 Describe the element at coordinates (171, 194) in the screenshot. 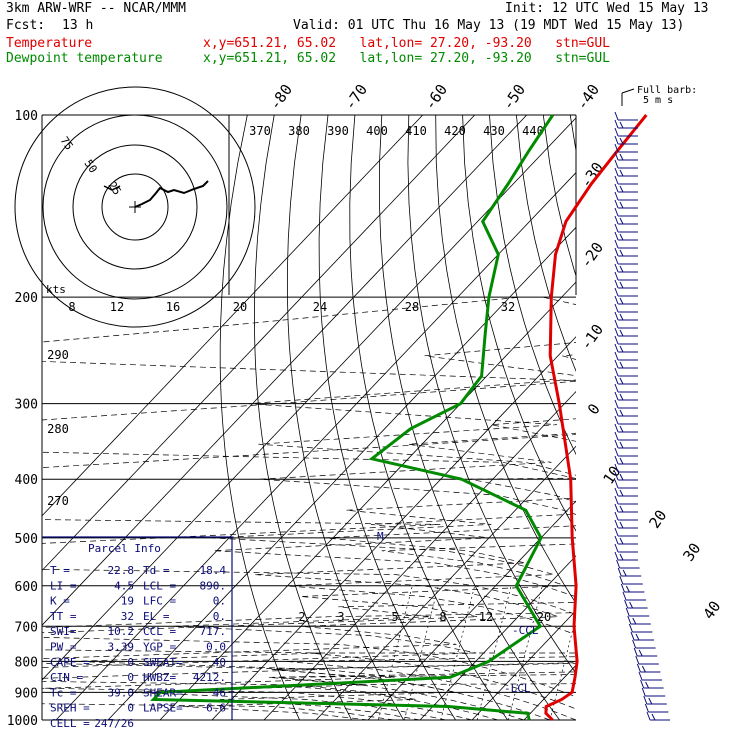

I see `hodo-trace` at that location.